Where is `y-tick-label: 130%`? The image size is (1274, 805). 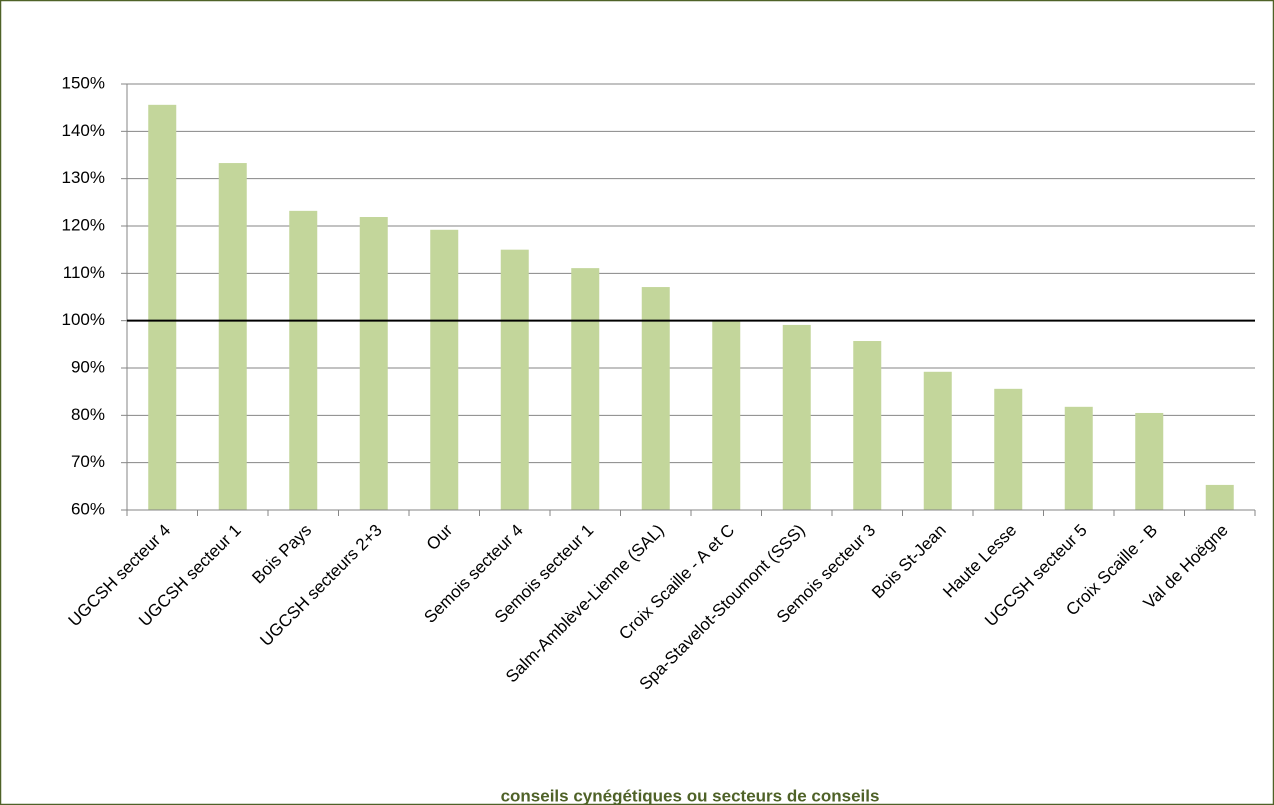 y-tick-label: 130% is located at coordinates (83, 177).